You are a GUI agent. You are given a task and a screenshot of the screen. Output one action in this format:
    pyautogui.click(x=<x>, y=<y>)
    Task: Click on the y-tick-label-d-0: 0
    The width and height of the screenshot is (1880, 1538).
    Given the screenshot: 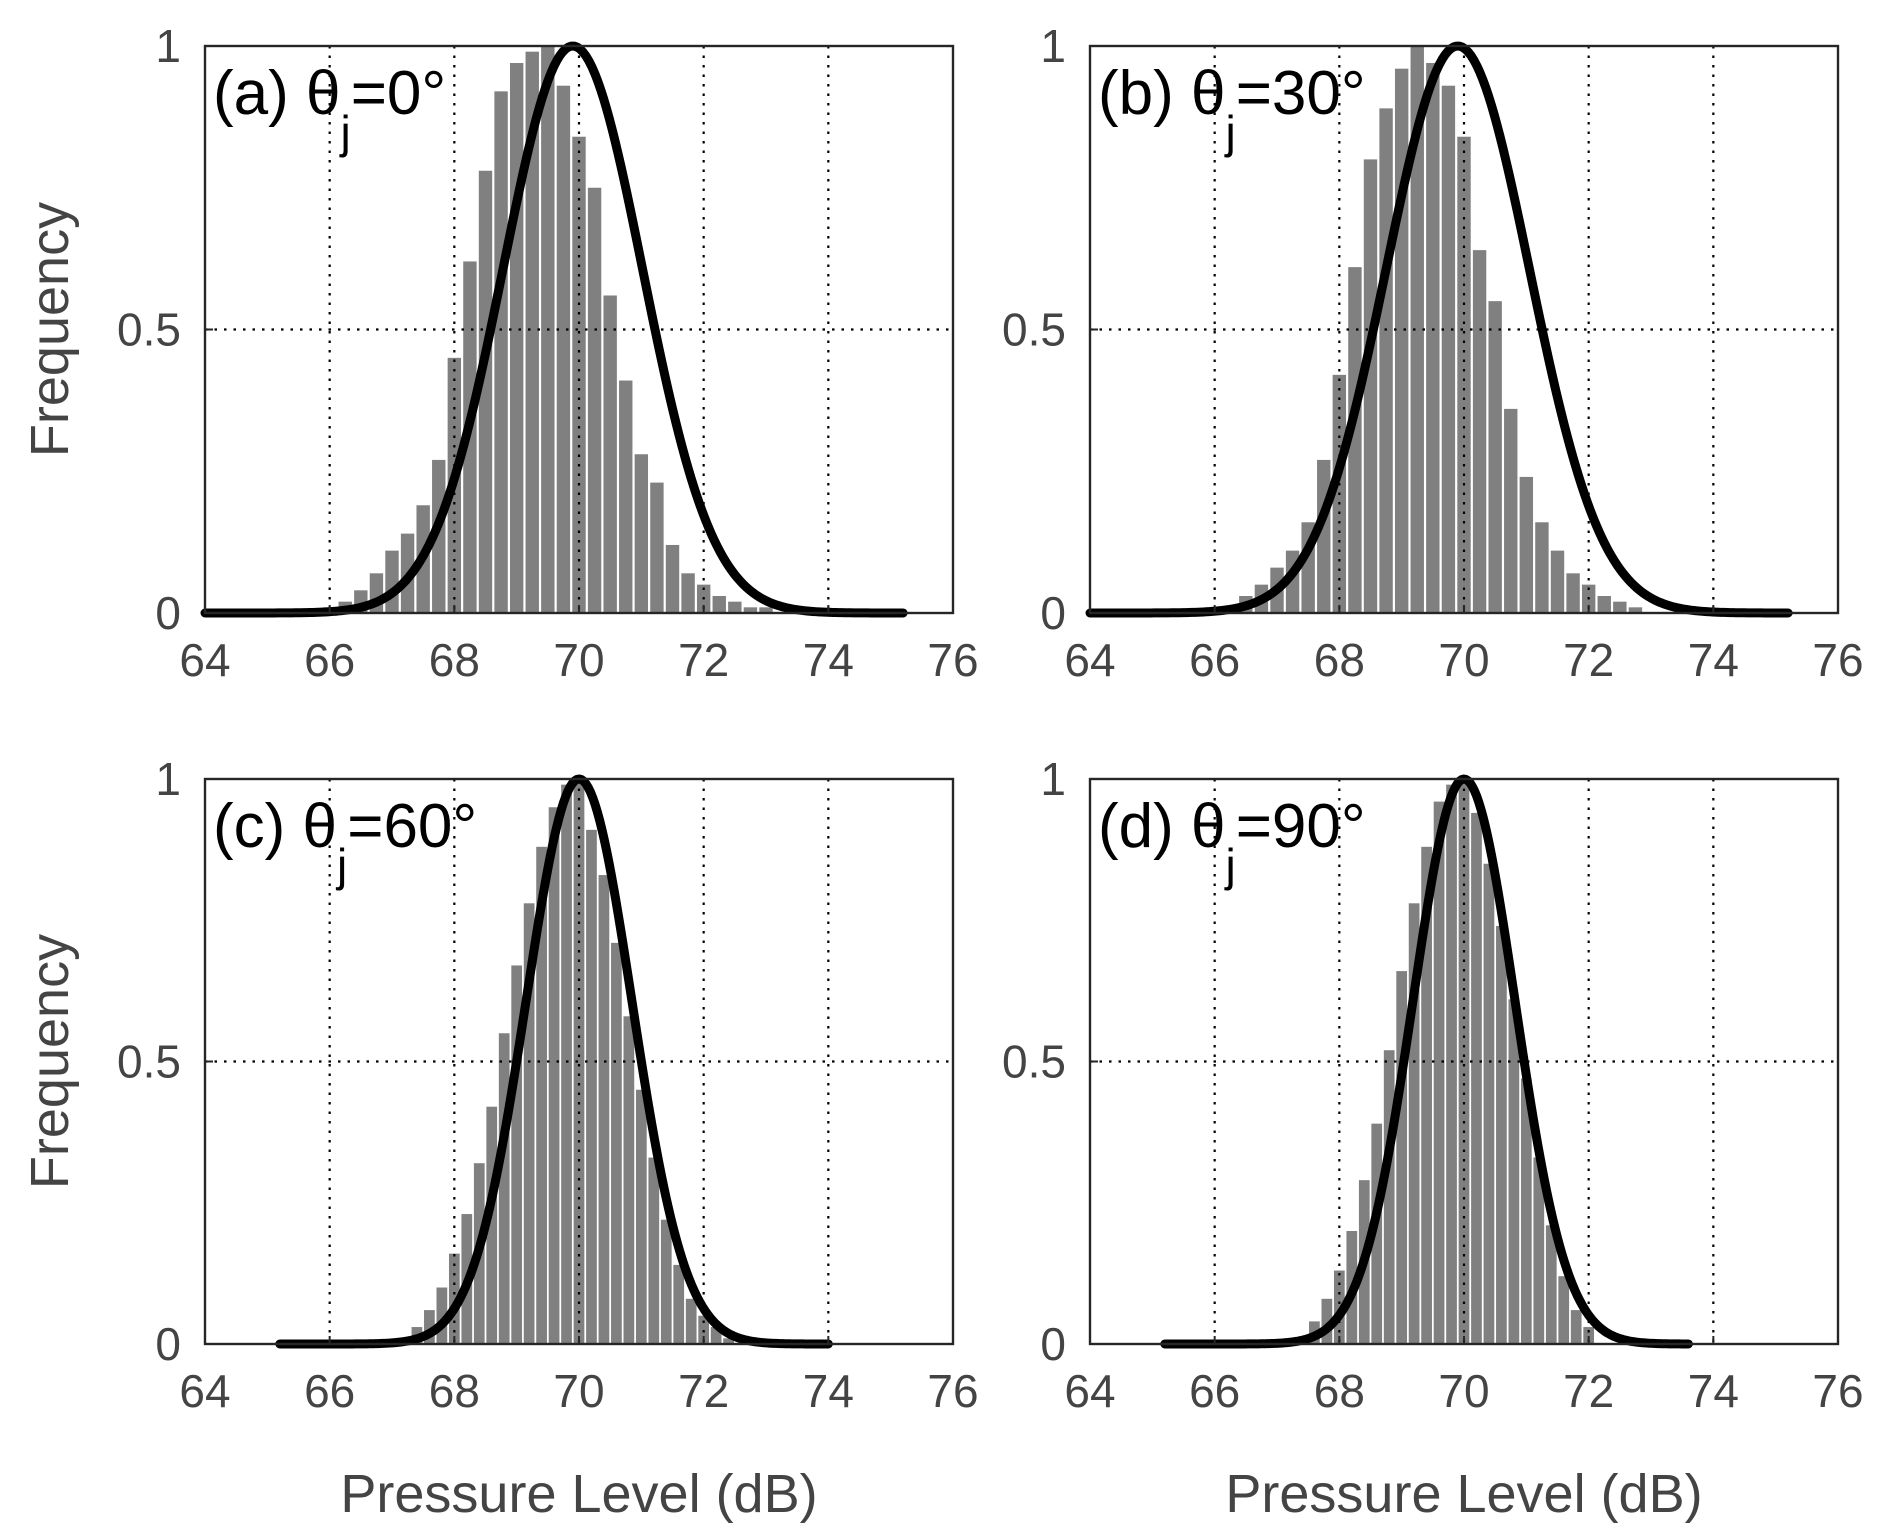 What is the action you would take?
    pyautogui.click(x=1053, y=1344)
    